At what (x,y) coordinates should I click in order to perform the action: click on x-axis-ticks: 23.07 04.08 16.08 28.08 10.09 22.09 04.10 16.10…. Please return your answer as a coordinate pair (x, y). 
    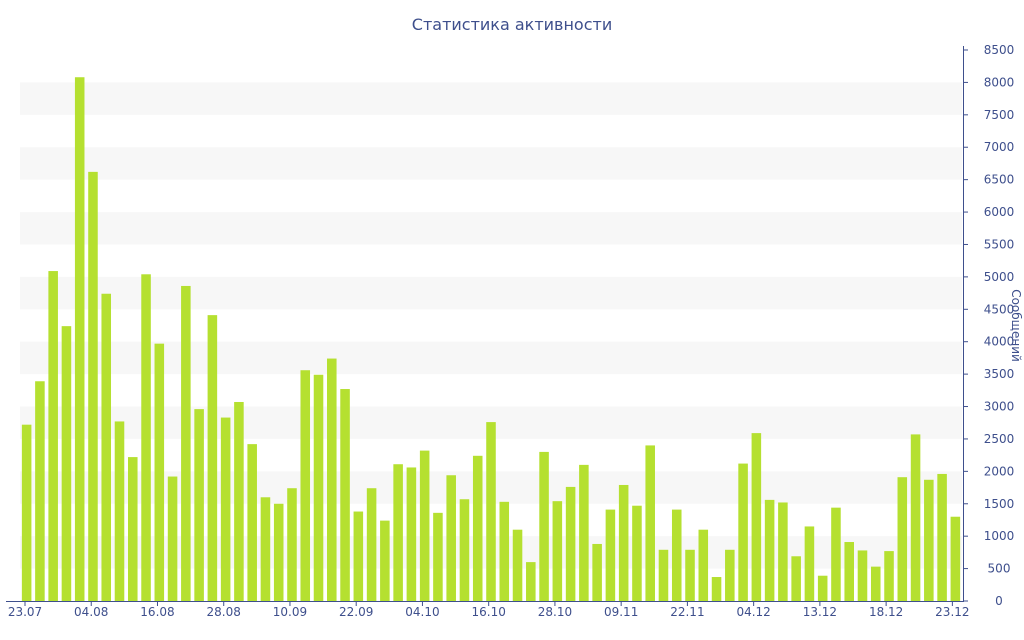
    Looking at the image, I should click on (489, 610).